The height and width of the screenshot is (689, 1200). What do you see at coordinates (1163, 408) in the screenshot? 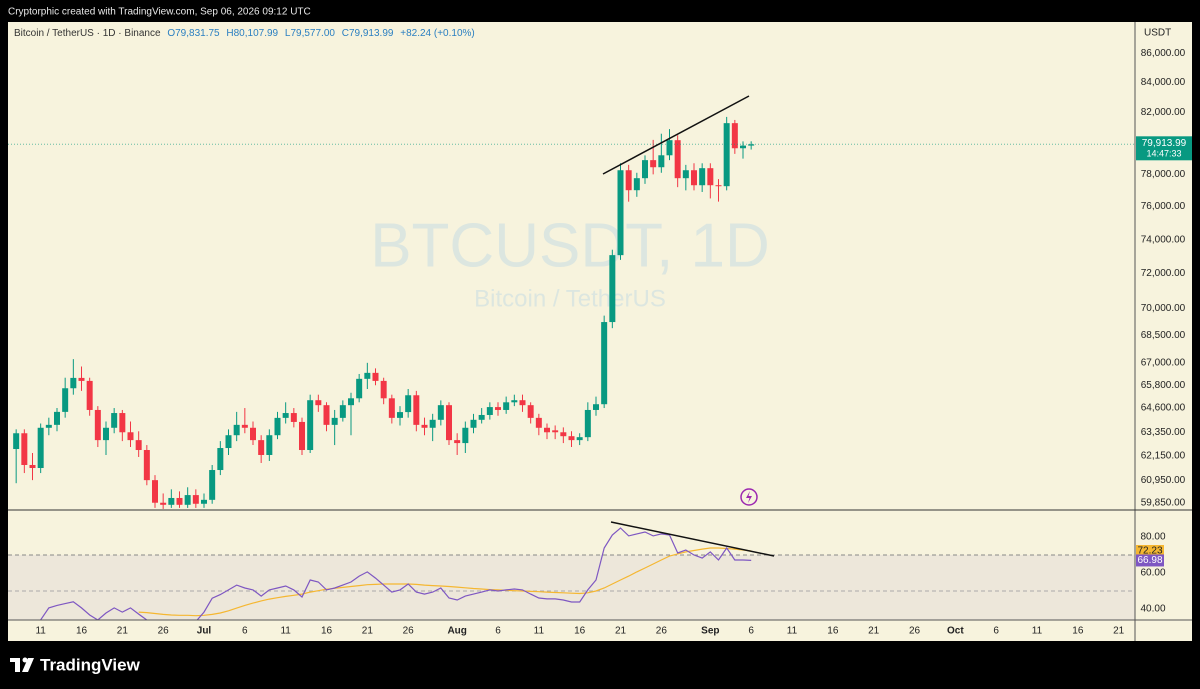
I see `y-tick-label: 64,600.00` at bounding box center [1163, 408].